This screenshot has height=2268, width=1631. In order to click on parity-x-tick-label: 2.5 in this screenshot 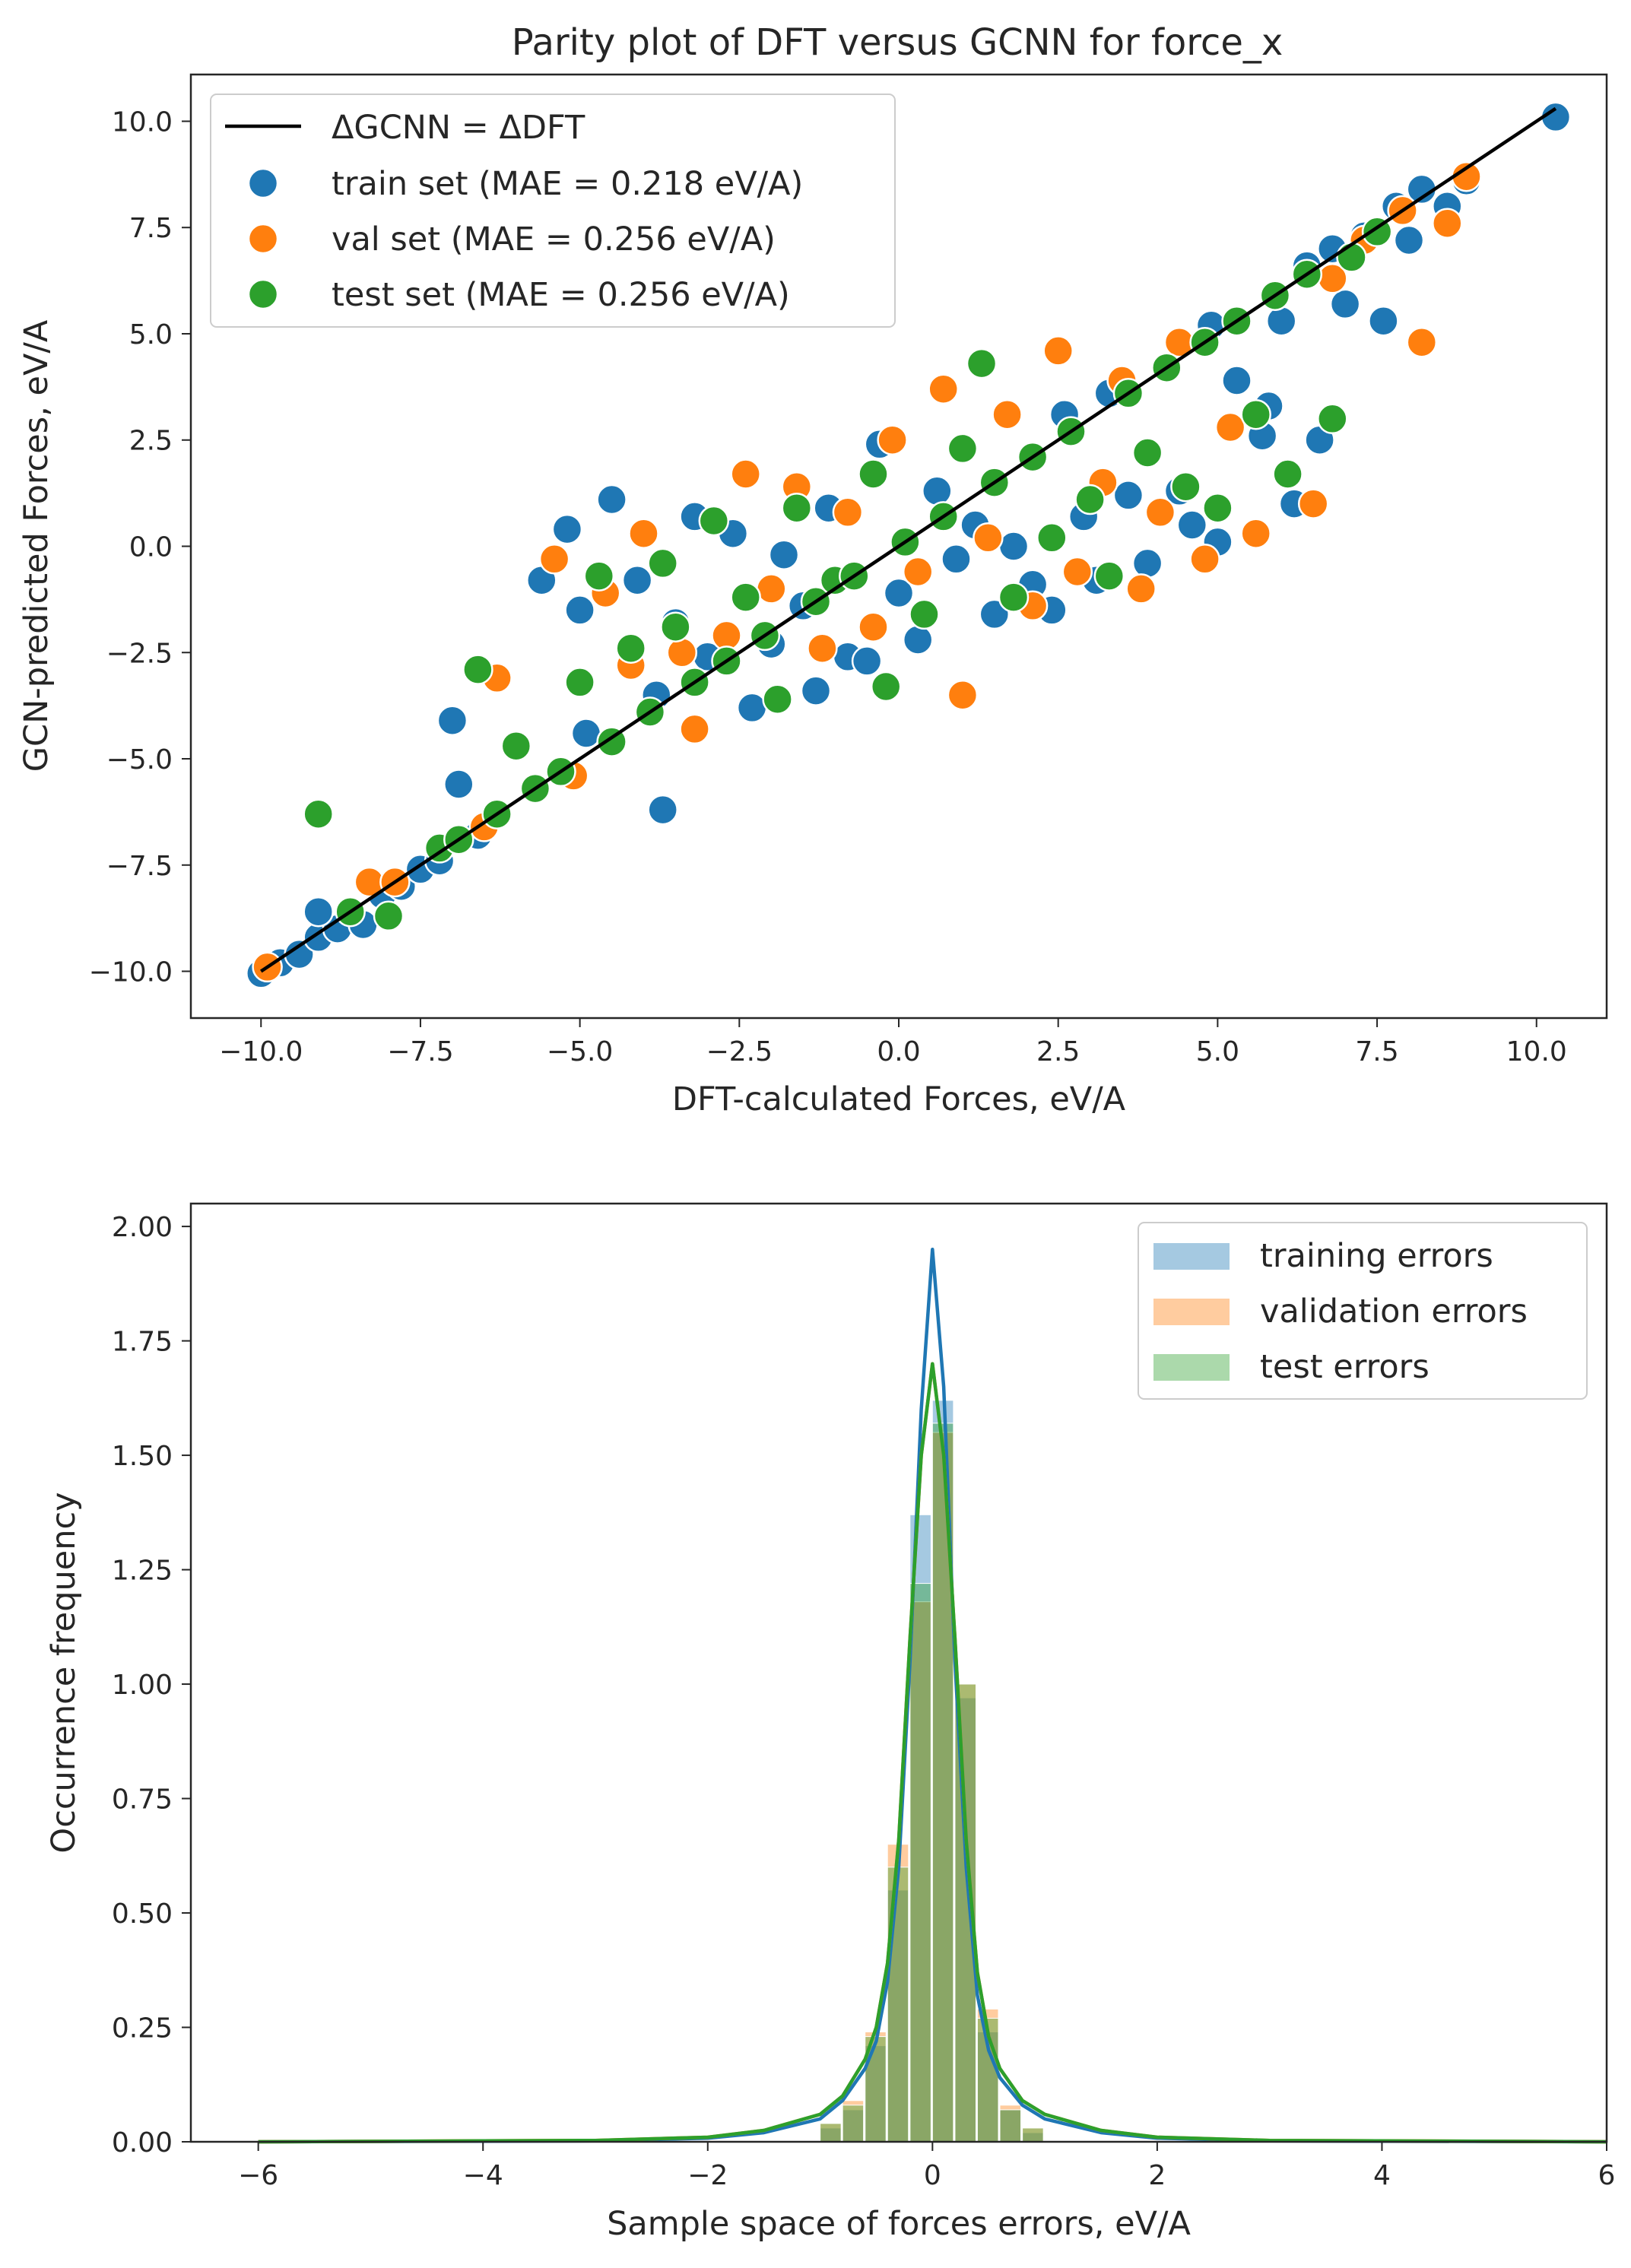, I will do `click(1058, 1051)`.